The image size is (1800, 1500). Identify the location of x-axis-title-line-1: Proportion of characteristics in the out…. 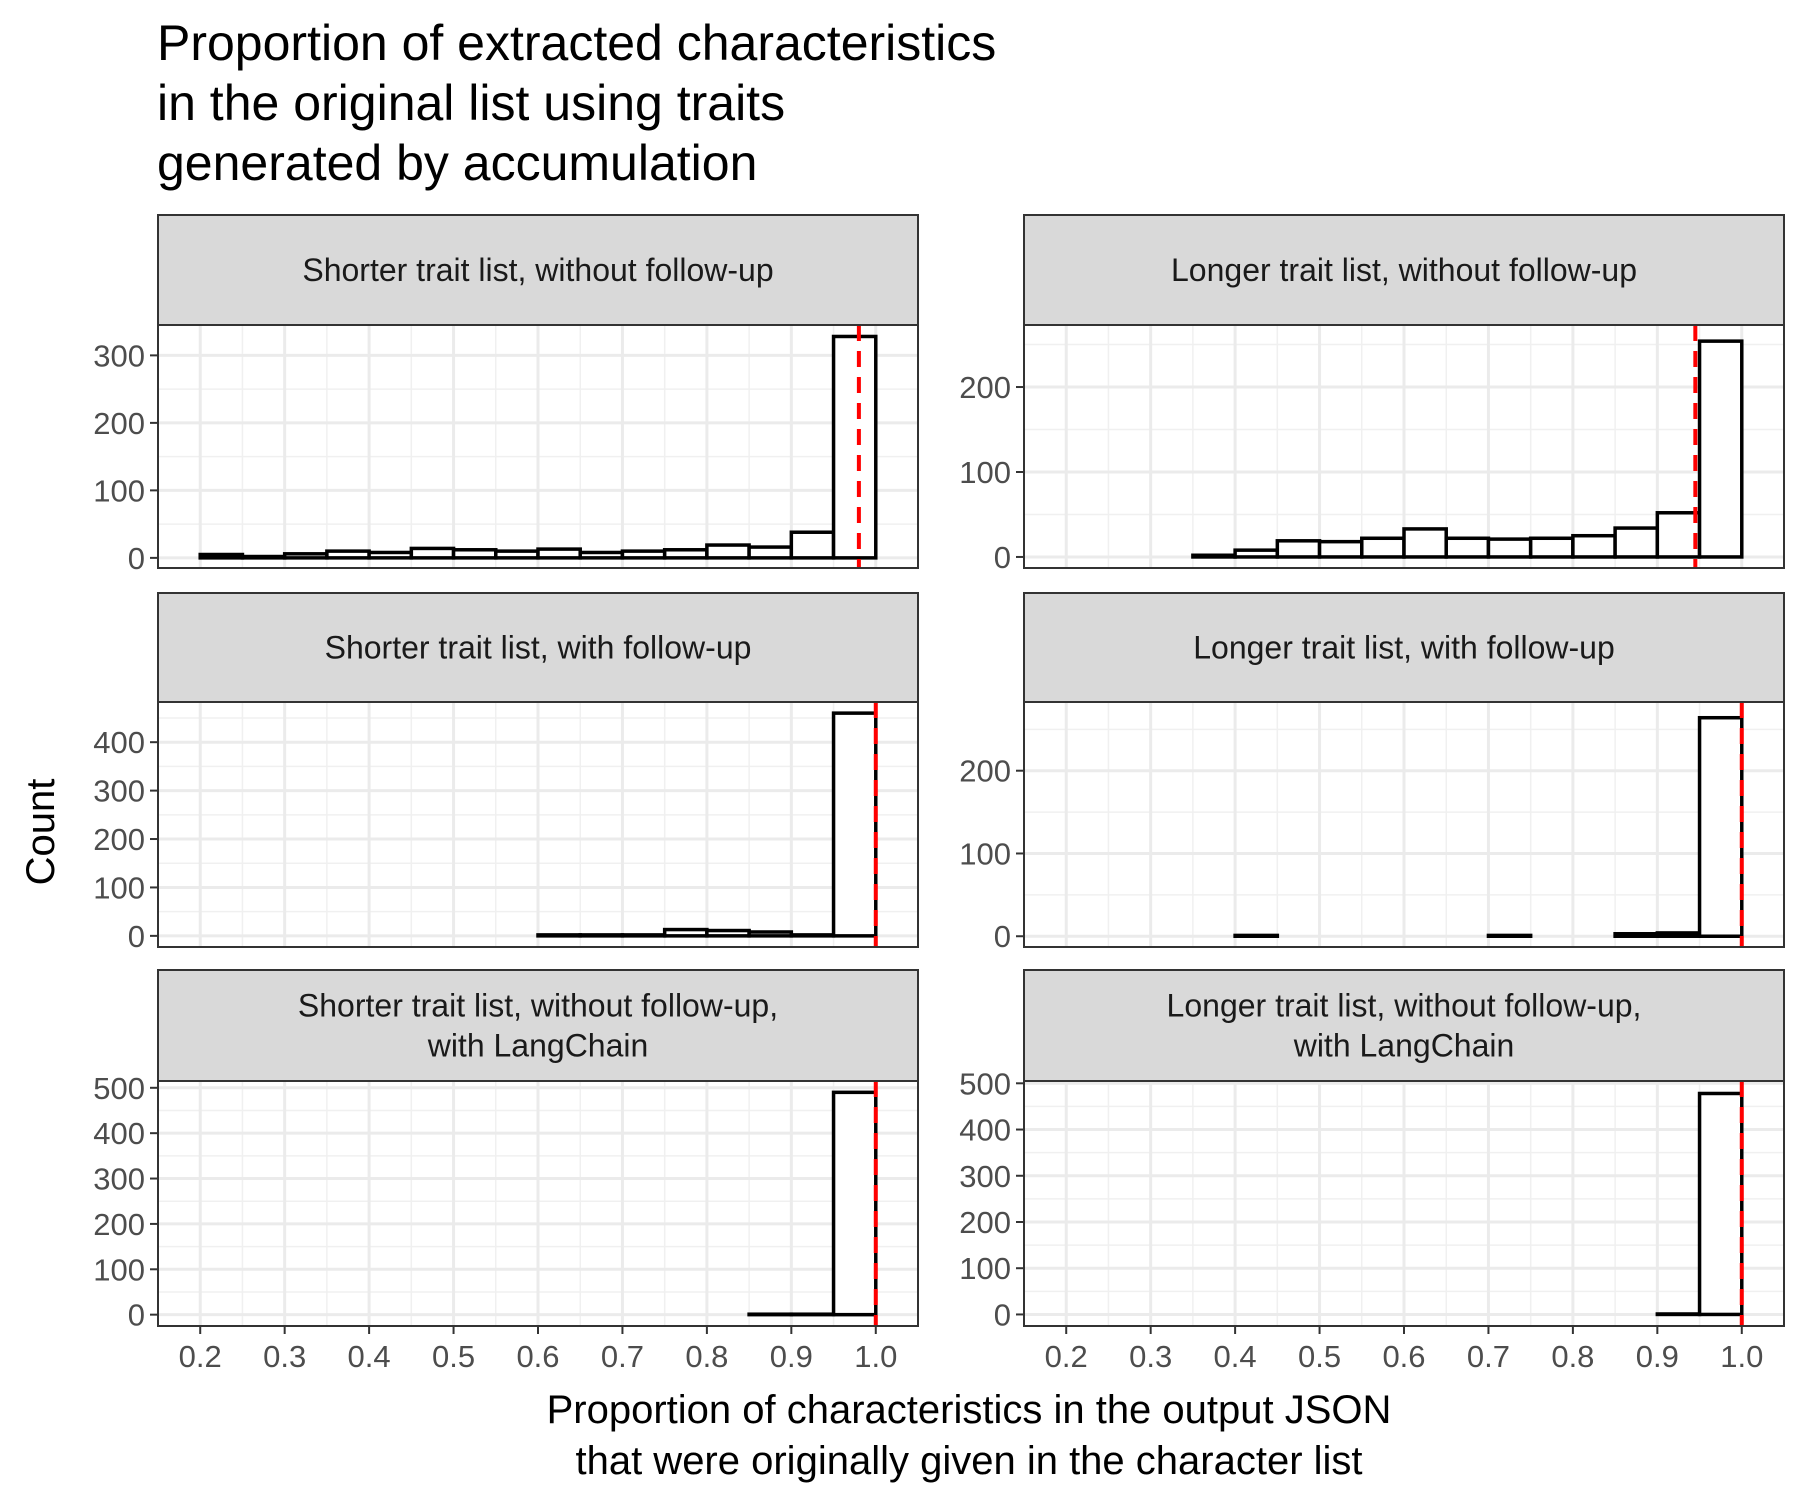
(969, 1410).